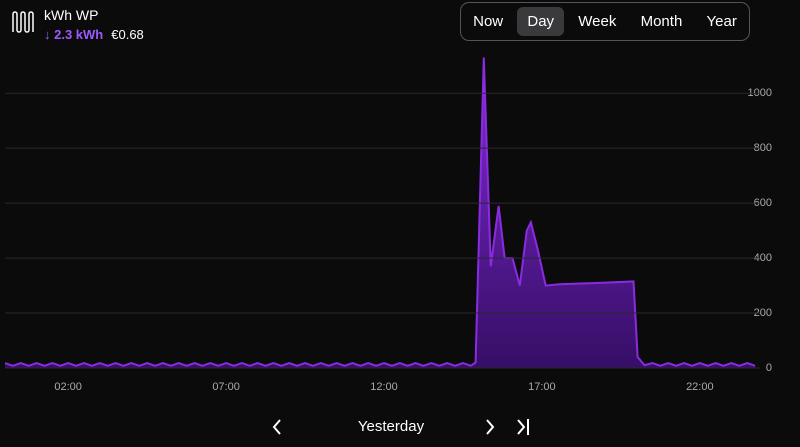  Describe the element at coordinates (74, 34) in the screenshot. I see `usage: ↓ 2.3 kWh` at that location.